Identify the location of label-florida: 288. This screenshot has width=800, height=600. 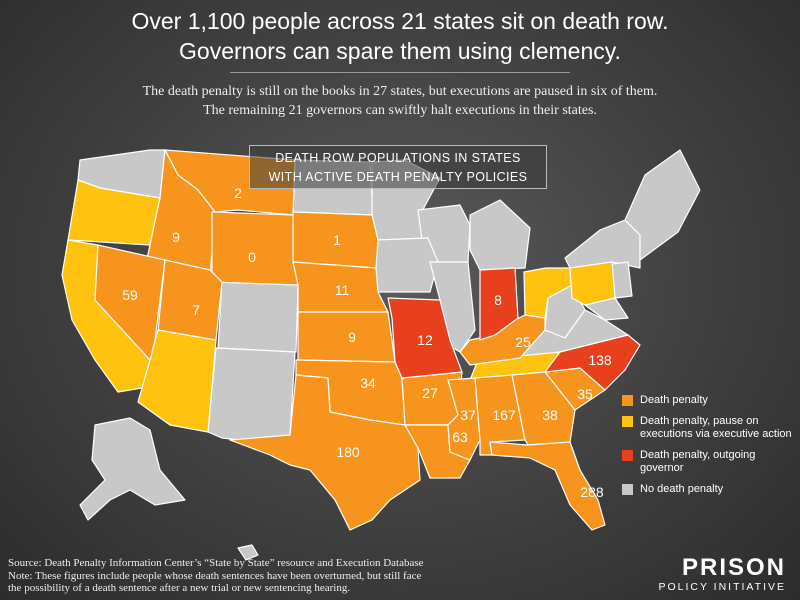
(592, 492).